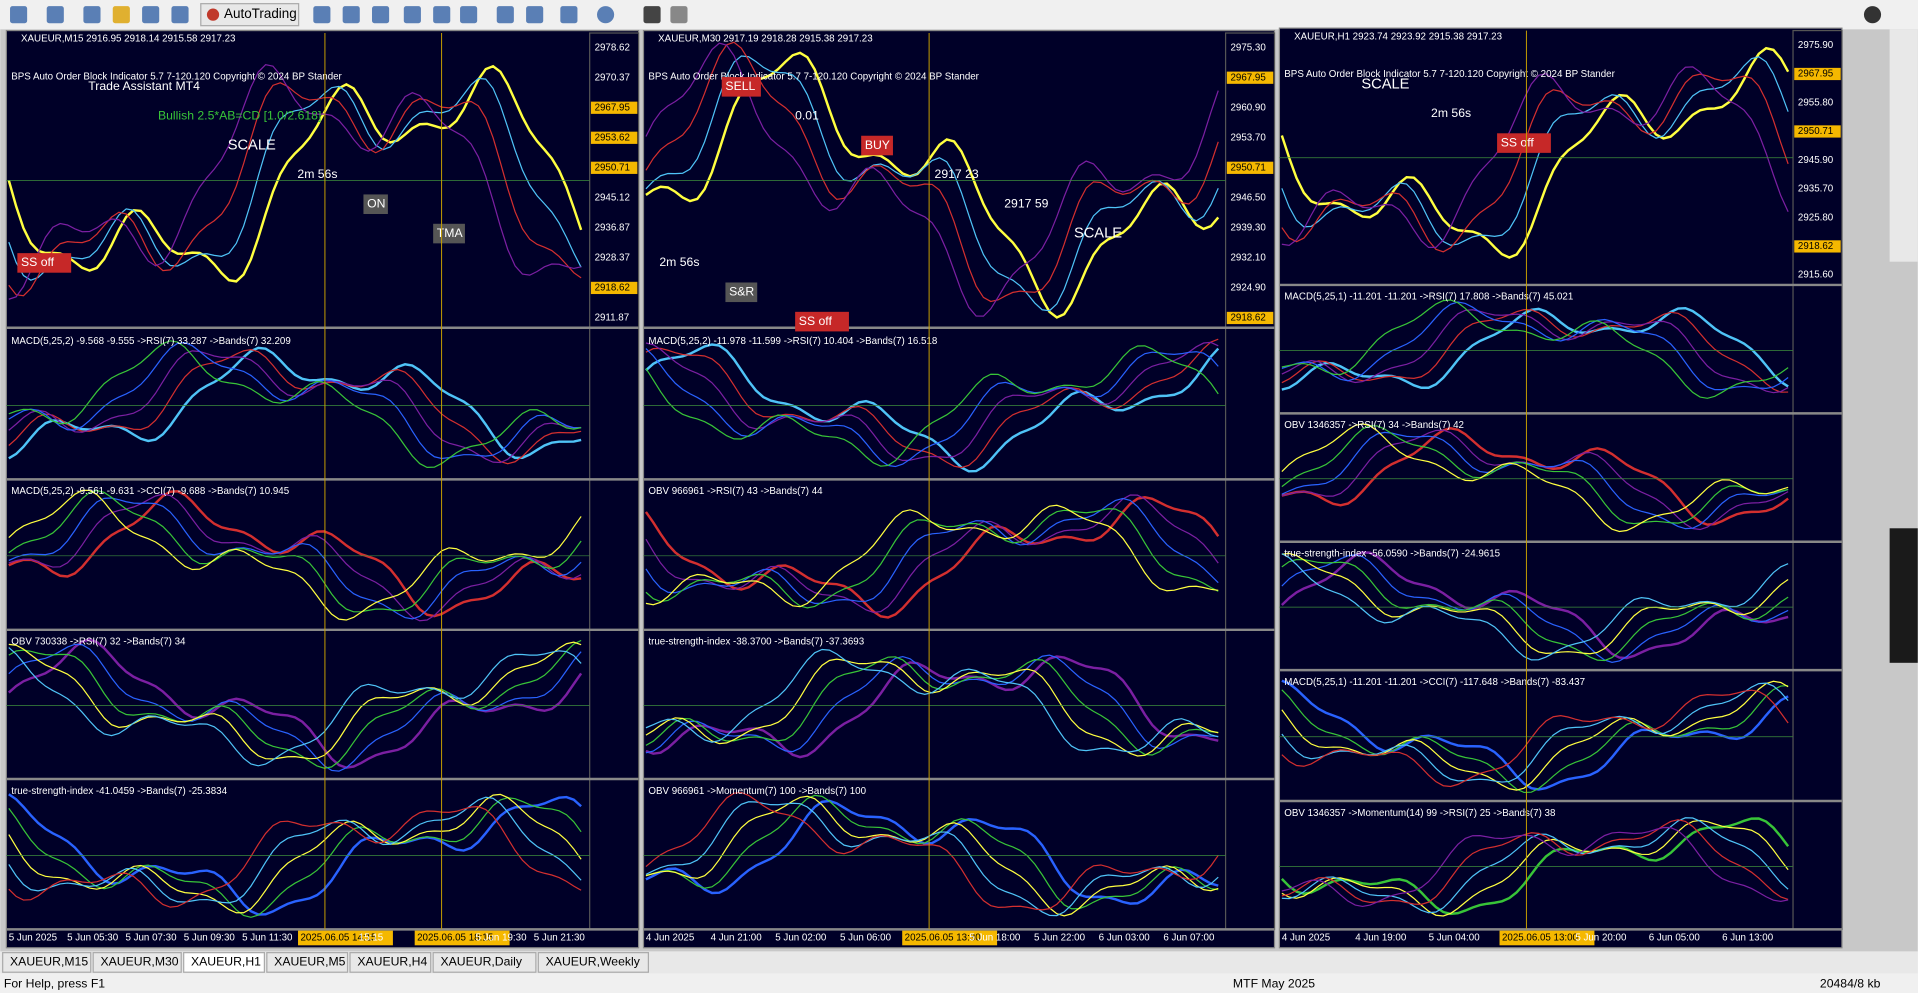 Image resolution: width=1918 pixels, height=993 pixels. I want to click on price-label: 2925.80, so click(1816, 217).